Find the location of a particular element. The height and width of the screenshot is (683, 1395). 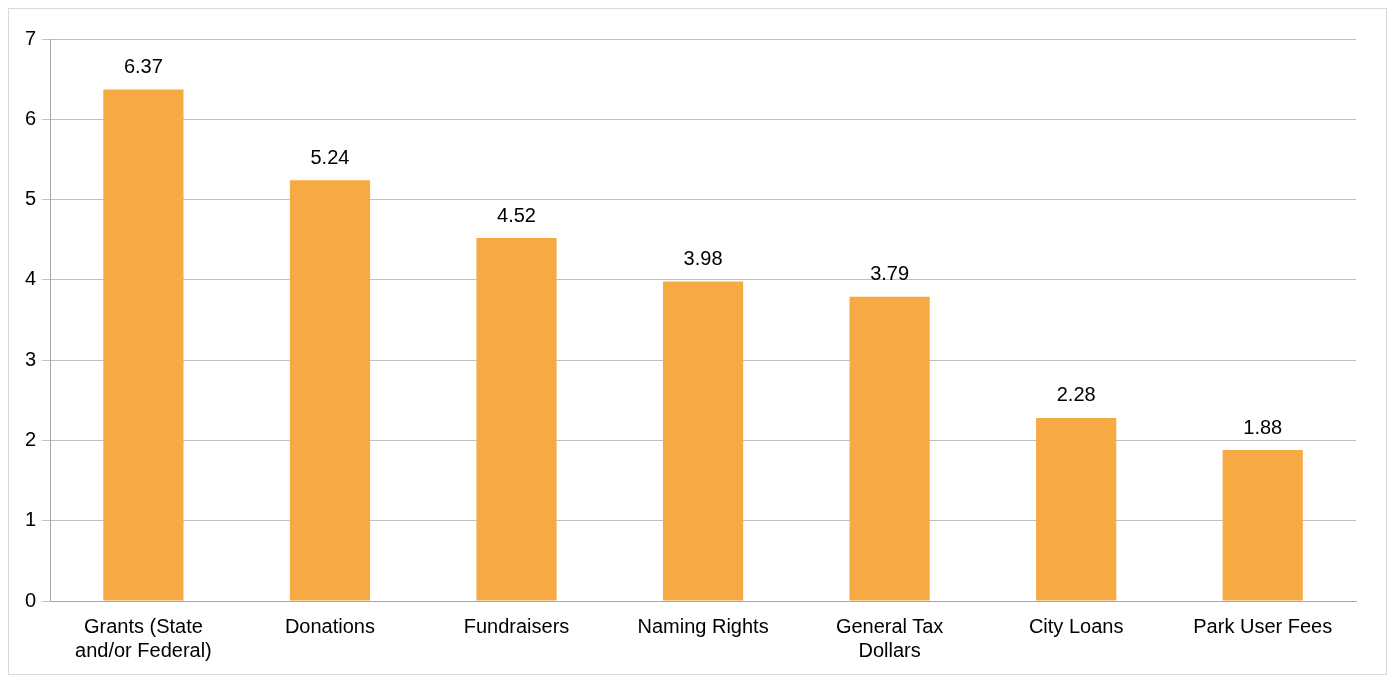

data-label: 5.24 is located at coordinates (330, 156).